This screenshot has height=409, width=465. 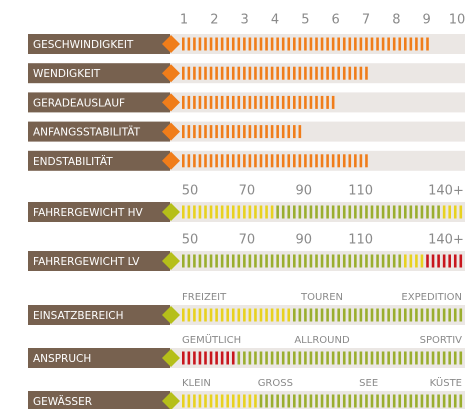 I want to click on scale-label: GEMÜTLICH, so click(x=211, y=339).